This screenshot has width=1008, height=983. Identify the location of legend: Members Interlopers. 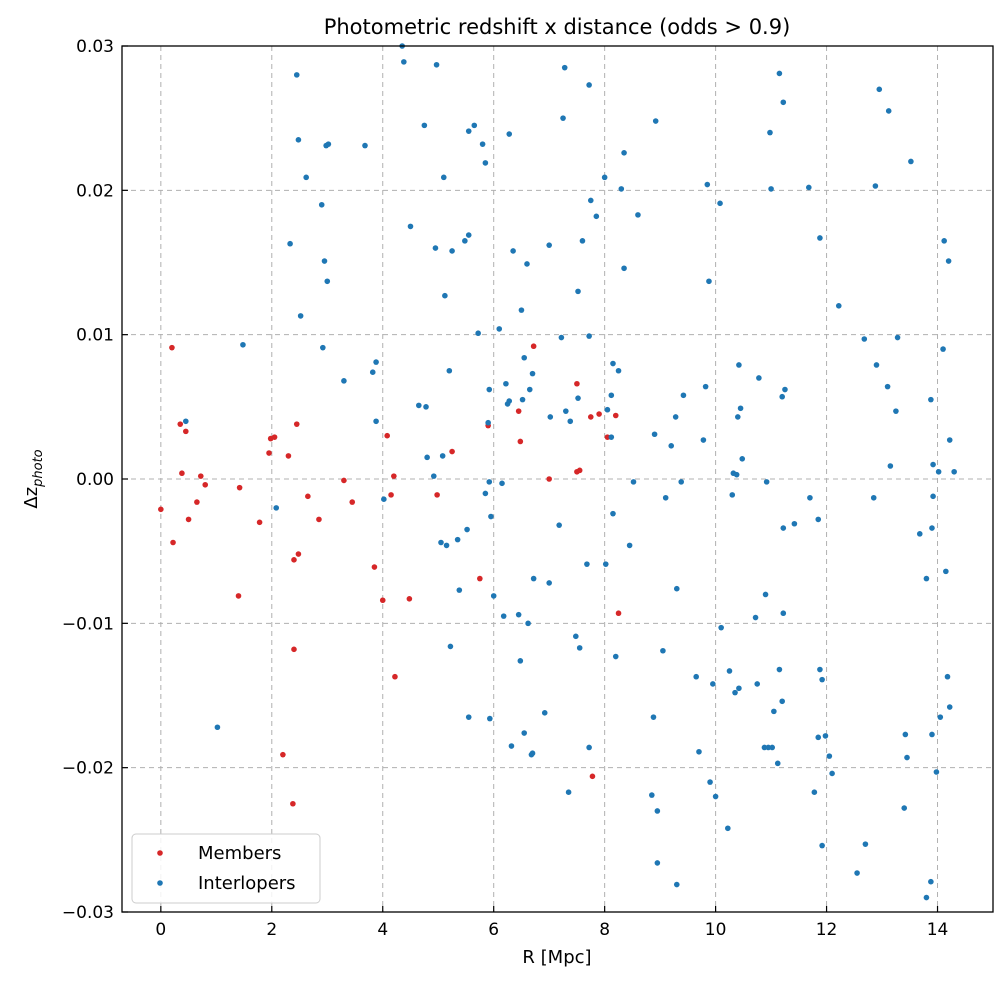
(226, 868).